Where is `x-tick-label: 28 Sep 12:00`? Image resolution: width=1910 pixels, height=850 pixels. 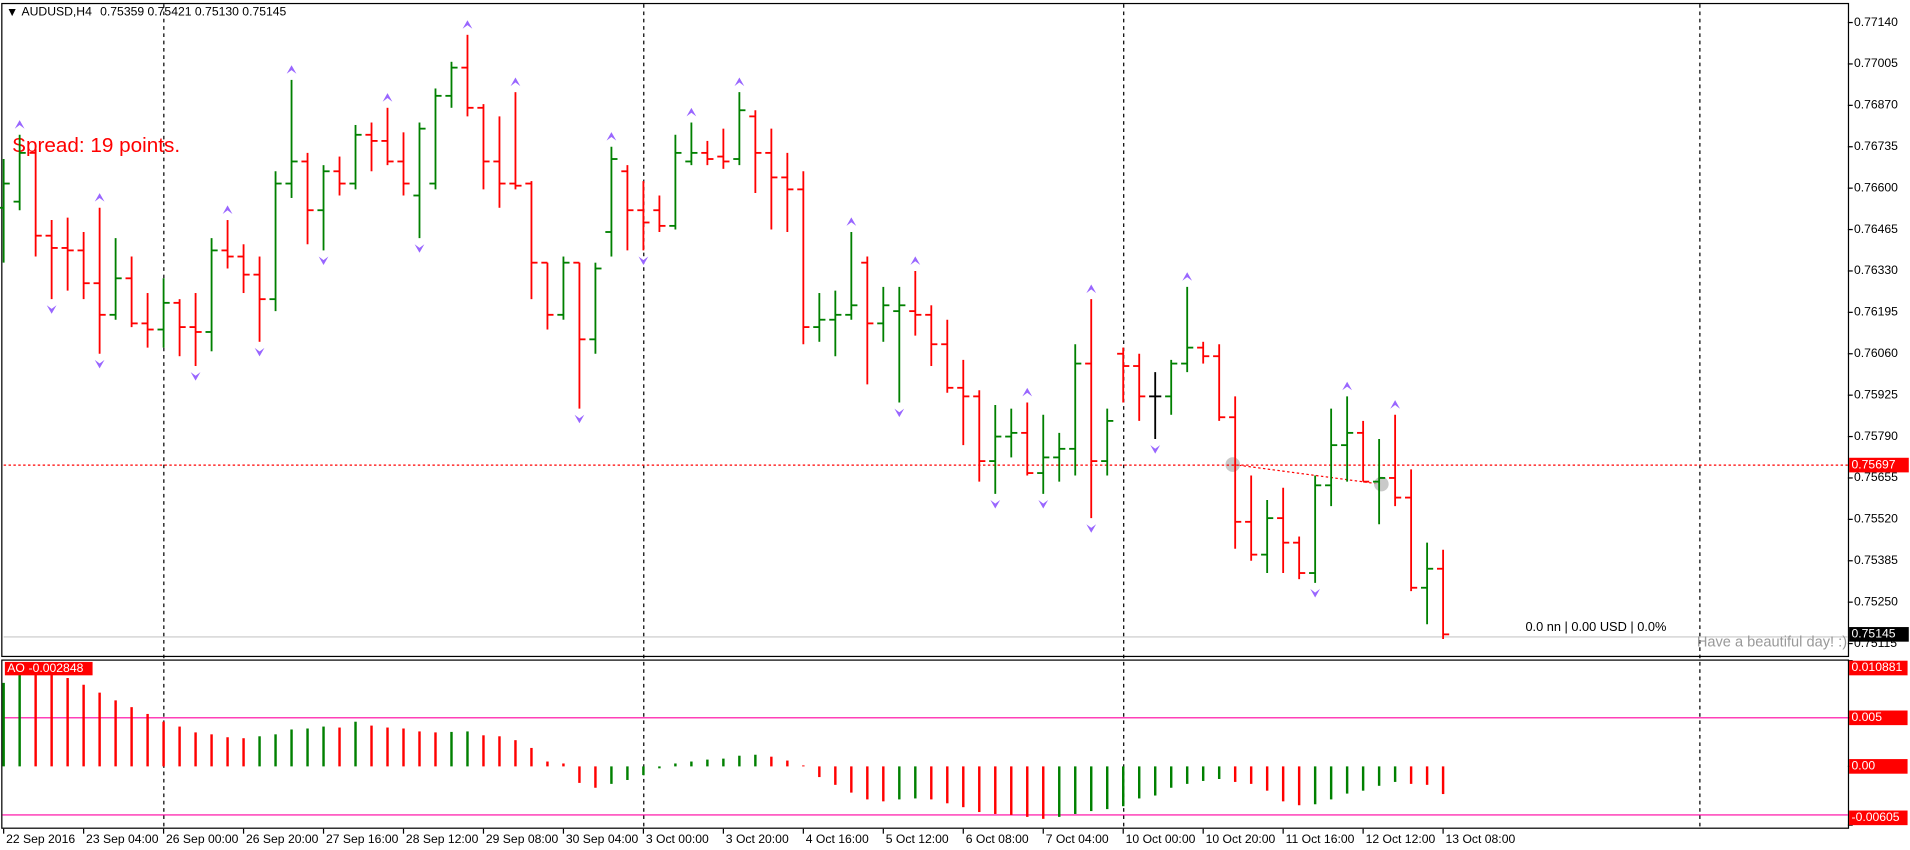 x-tick-label: 28 Sep 12:00 is located at coordinates (442, 839).